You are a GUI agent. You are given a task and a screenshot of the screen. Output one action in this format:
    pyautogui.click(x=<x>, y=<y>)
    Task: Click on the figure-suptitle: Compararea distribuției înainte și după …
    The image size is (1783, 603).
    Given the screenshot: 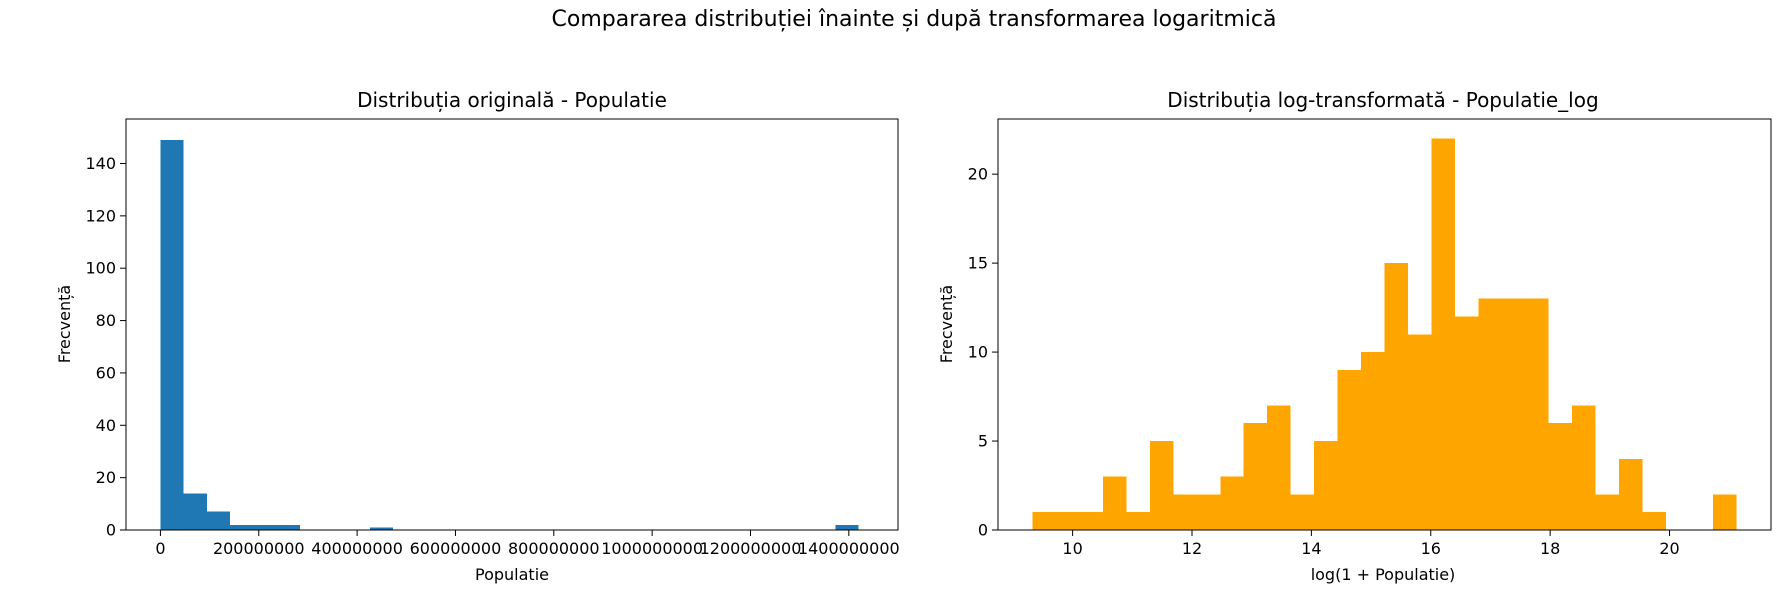 What is the action you would take?
    pyautogui.click(x=914, y=19)
    